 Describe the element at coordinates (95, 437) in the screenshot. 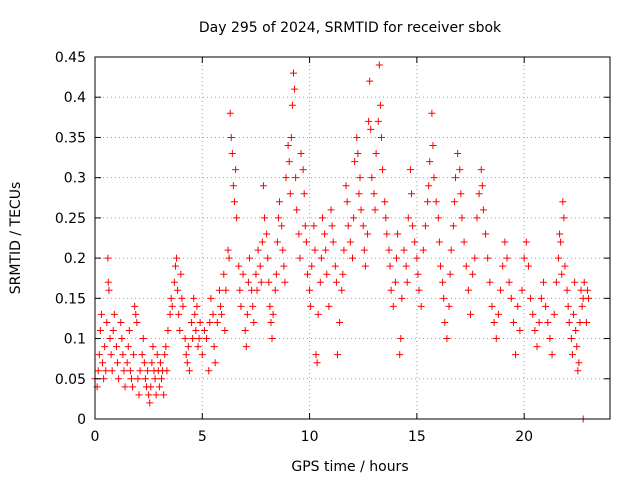

I see `x-tick-label: 0` at that location.